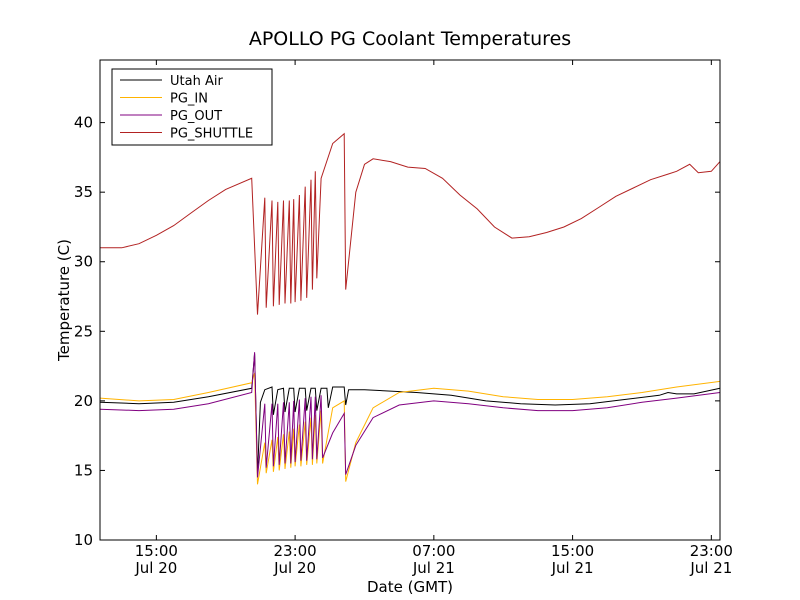 The width and height of the screenshot is (800, 600). Describe the element at coordinates (83, 540) in the screenshot. I see `y-tick-label-0: 10` at that location.